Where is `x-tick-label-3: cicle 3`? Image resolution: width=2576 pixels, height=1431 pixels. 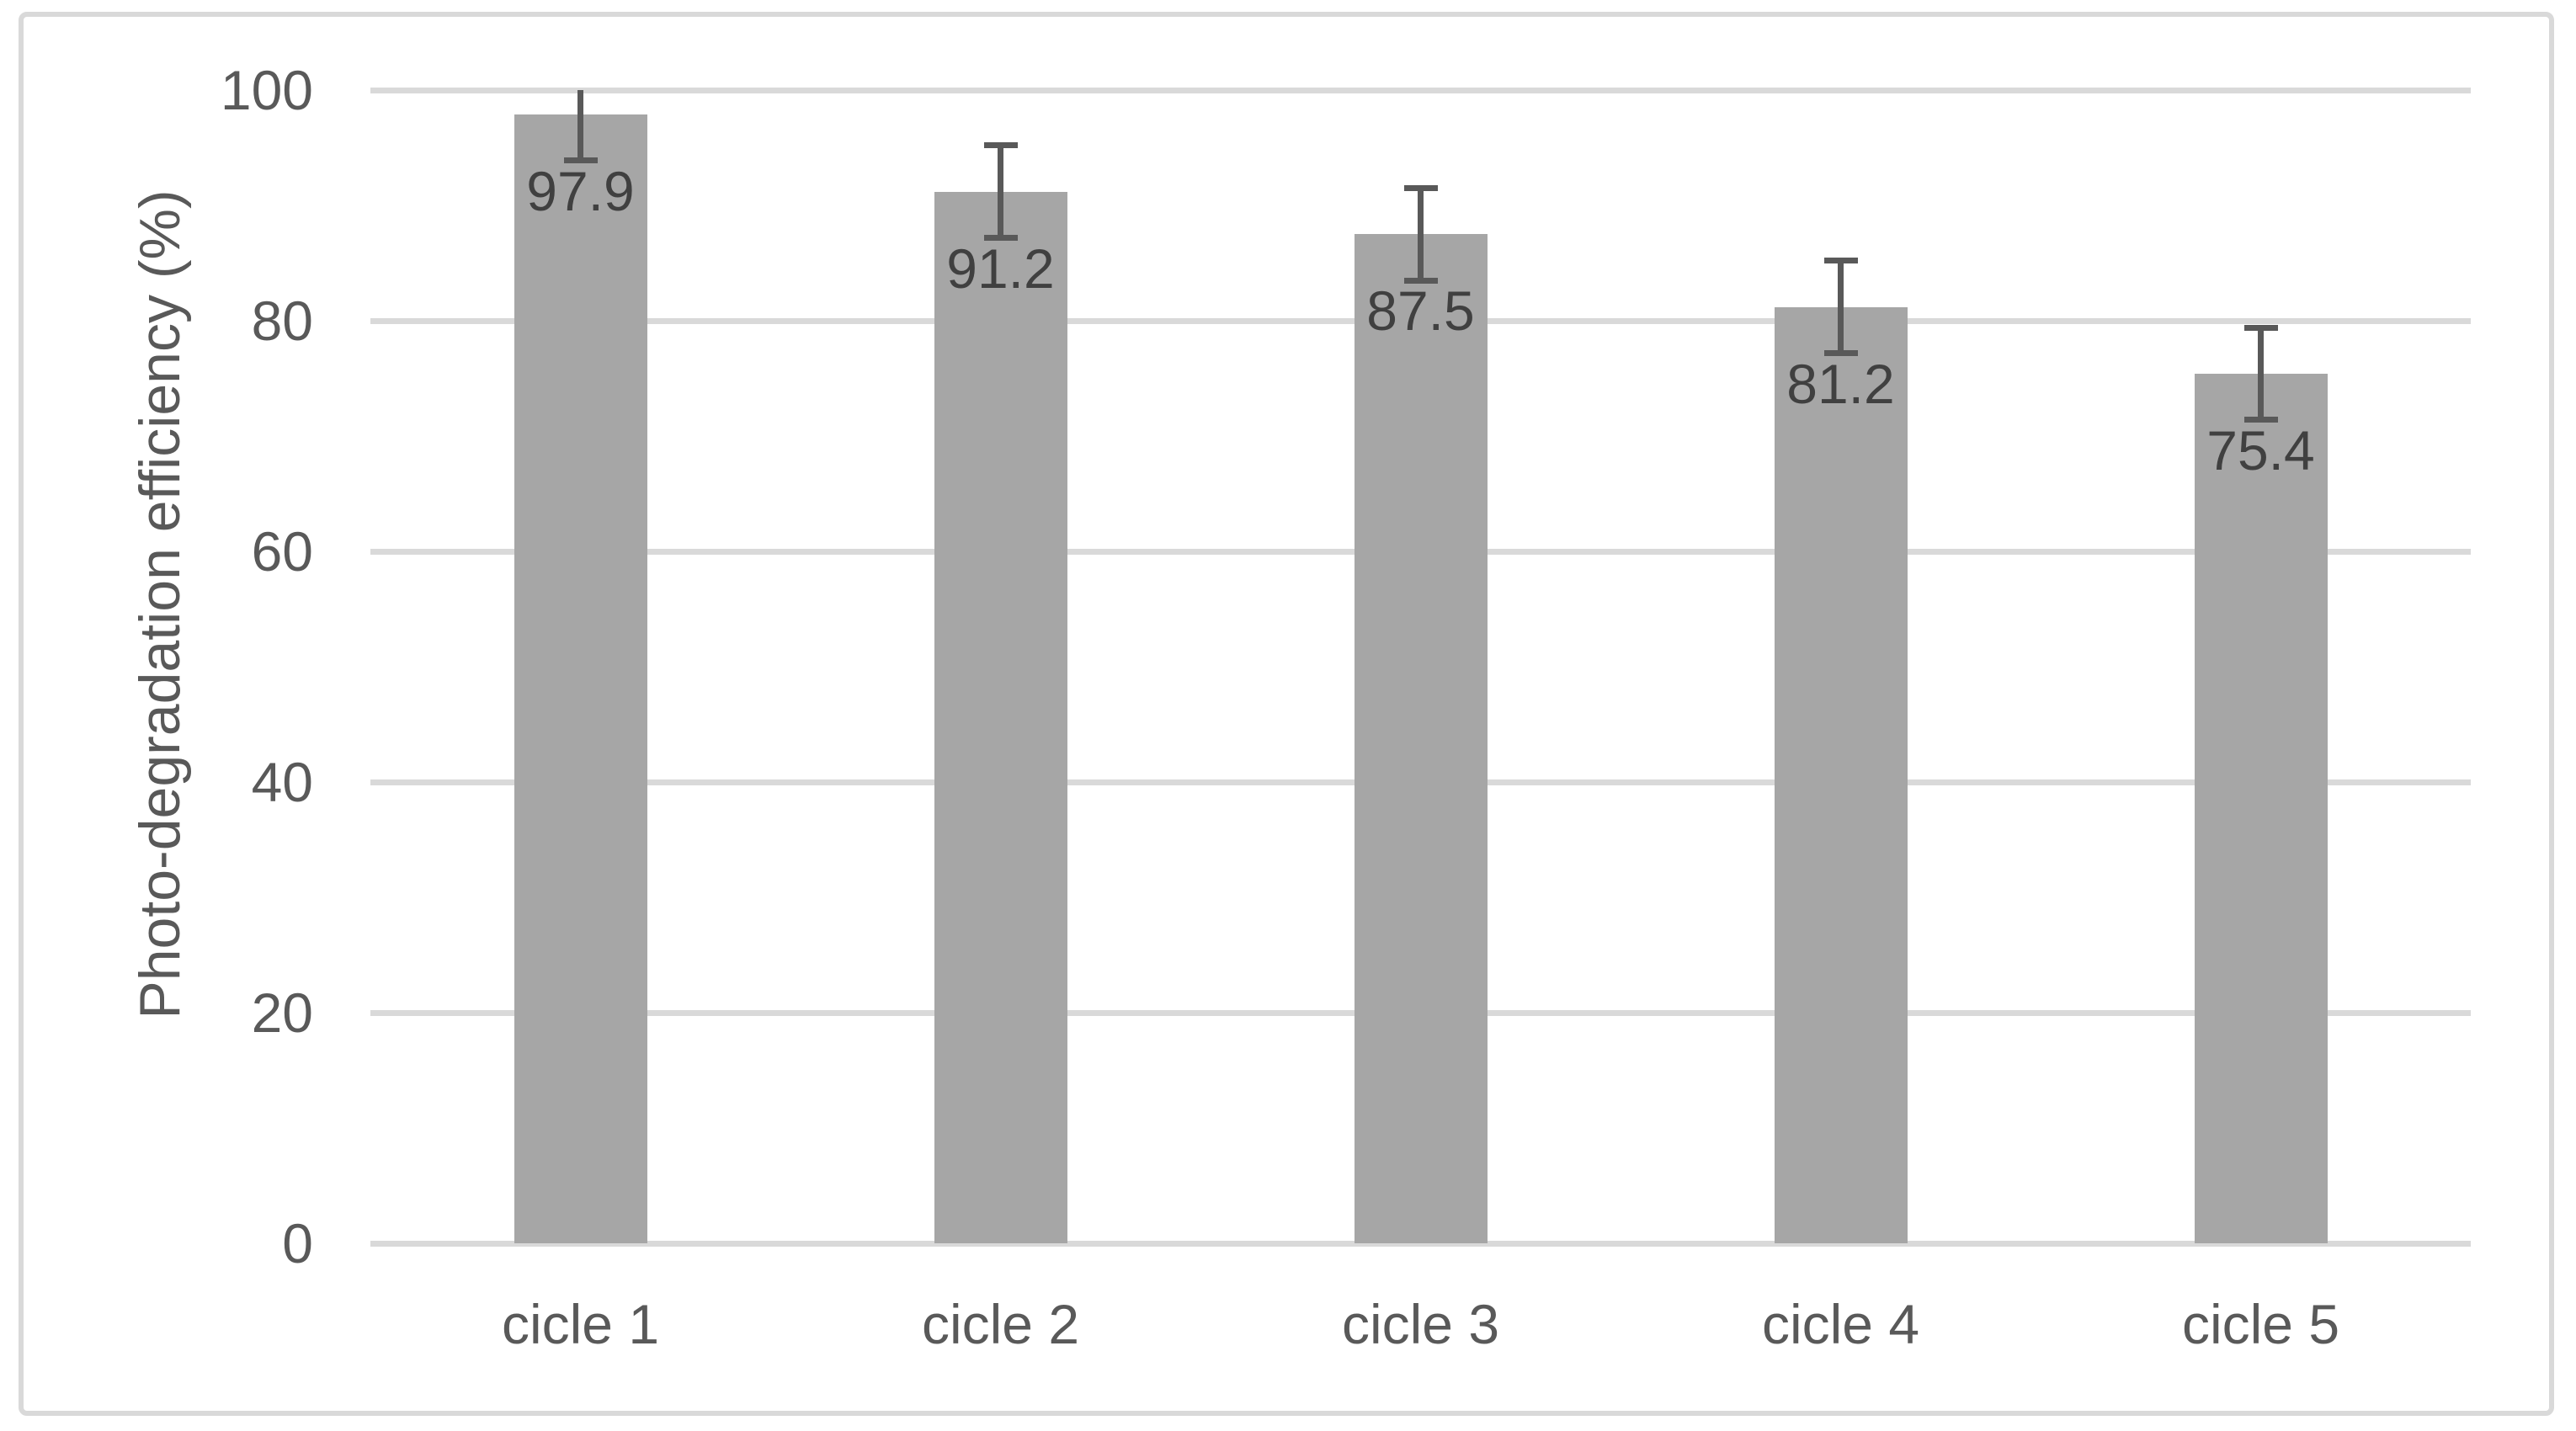
x-tick-label-3: cicle 3 is located at coordinates (1421, 1324).